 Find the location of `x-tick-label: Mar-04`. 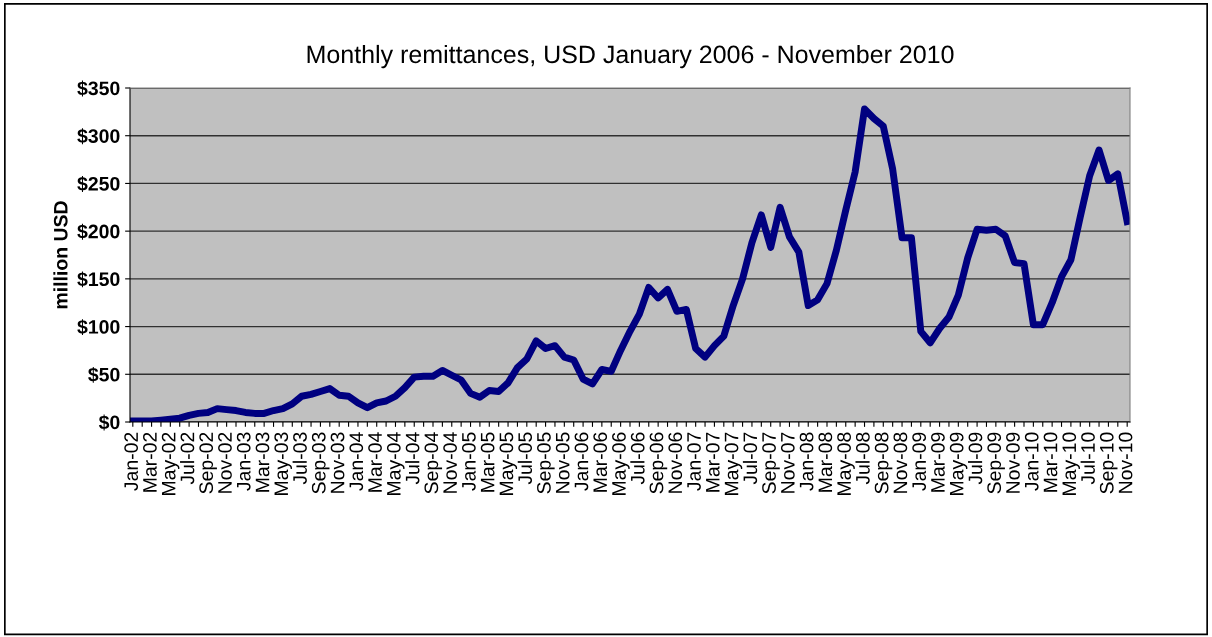

x-tick-label: Mar-04 is located at coordinates (375, 462).